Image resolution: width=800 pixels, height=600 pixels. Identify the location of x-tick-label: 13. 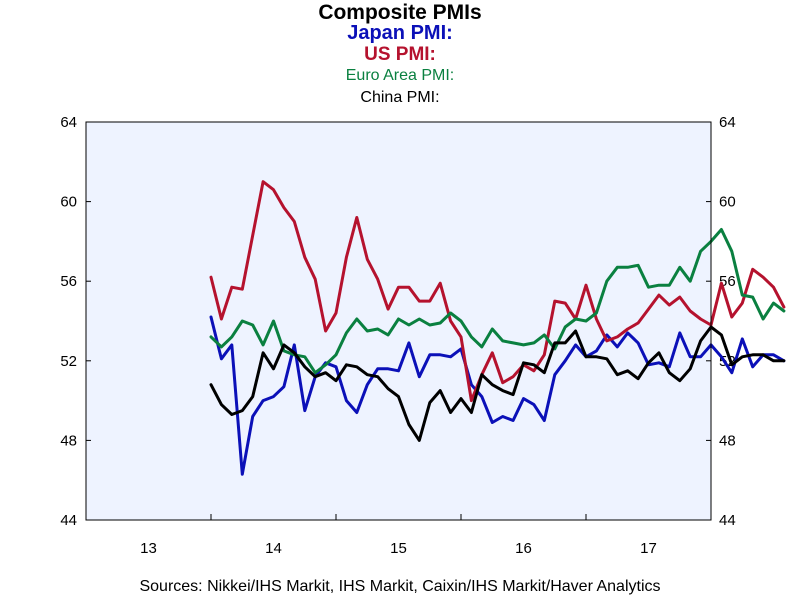
(148, 548).